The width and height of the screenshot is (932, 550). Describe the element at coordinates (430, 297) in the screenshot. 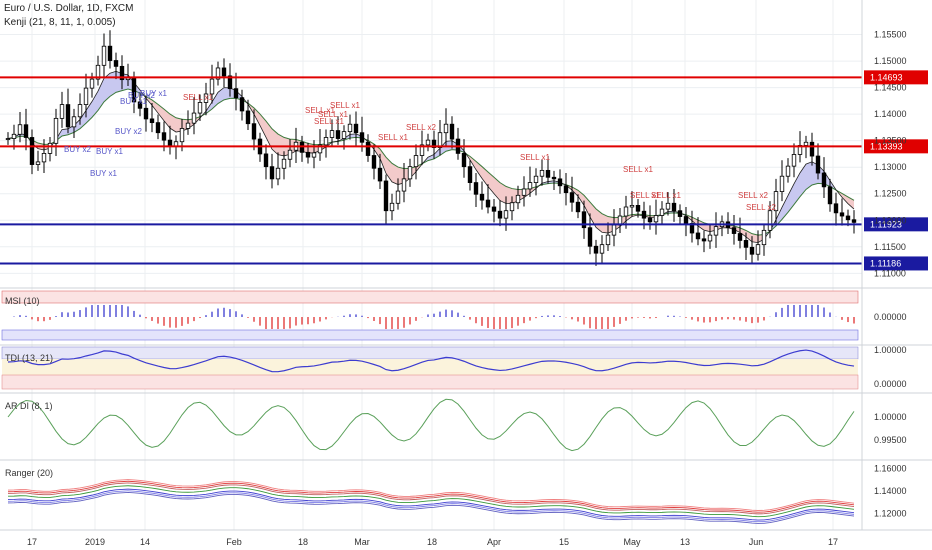

I see `msi-band-top` at that location.